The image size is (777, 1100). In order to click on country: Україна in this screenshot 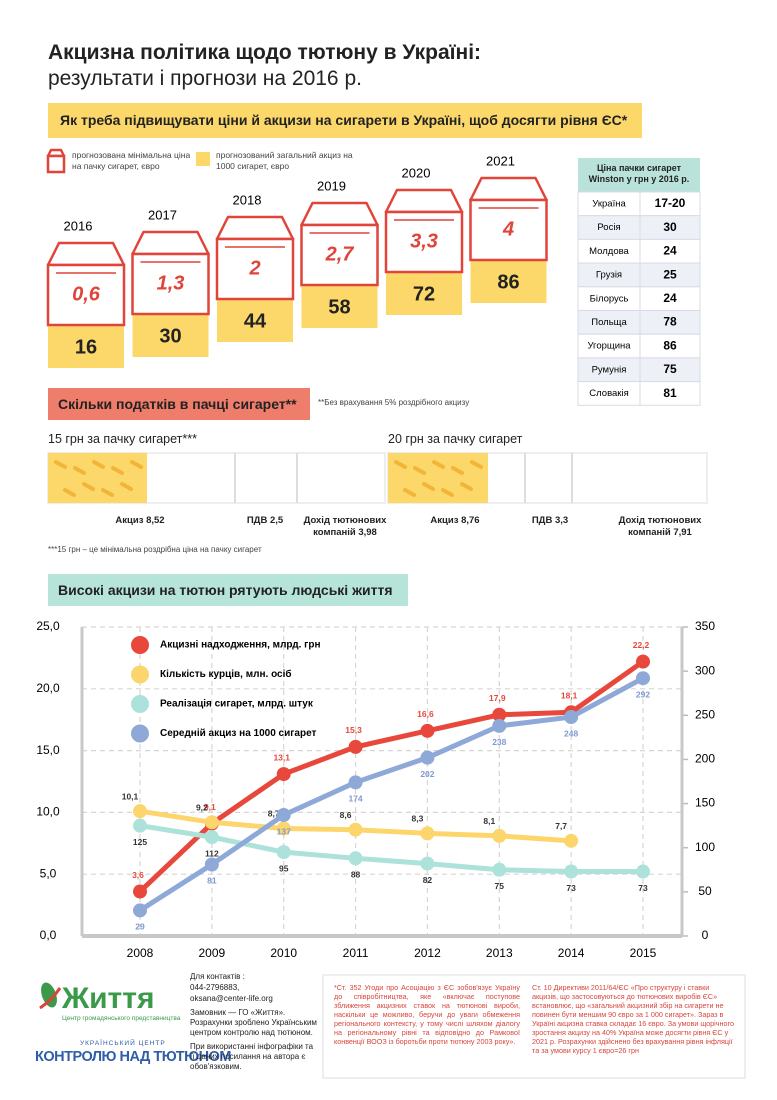, I will do `click(609, 204)`.